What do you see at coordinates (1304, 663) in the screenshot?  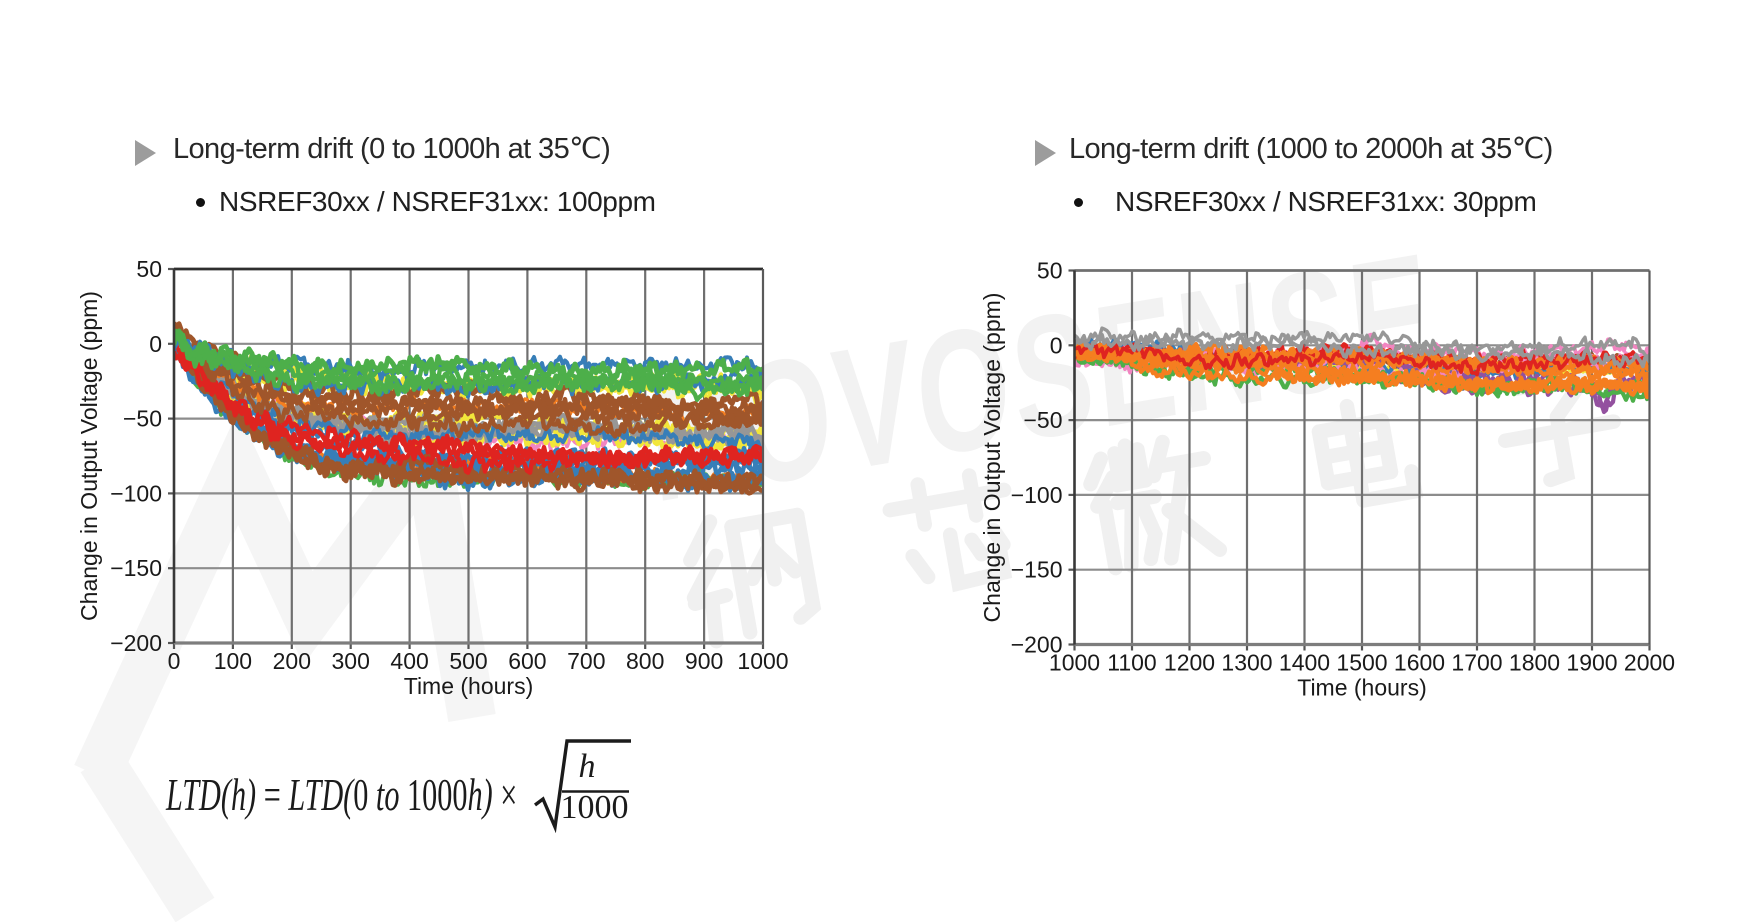 I see `svg-text: 1400` at bounding box center [1304, 663].